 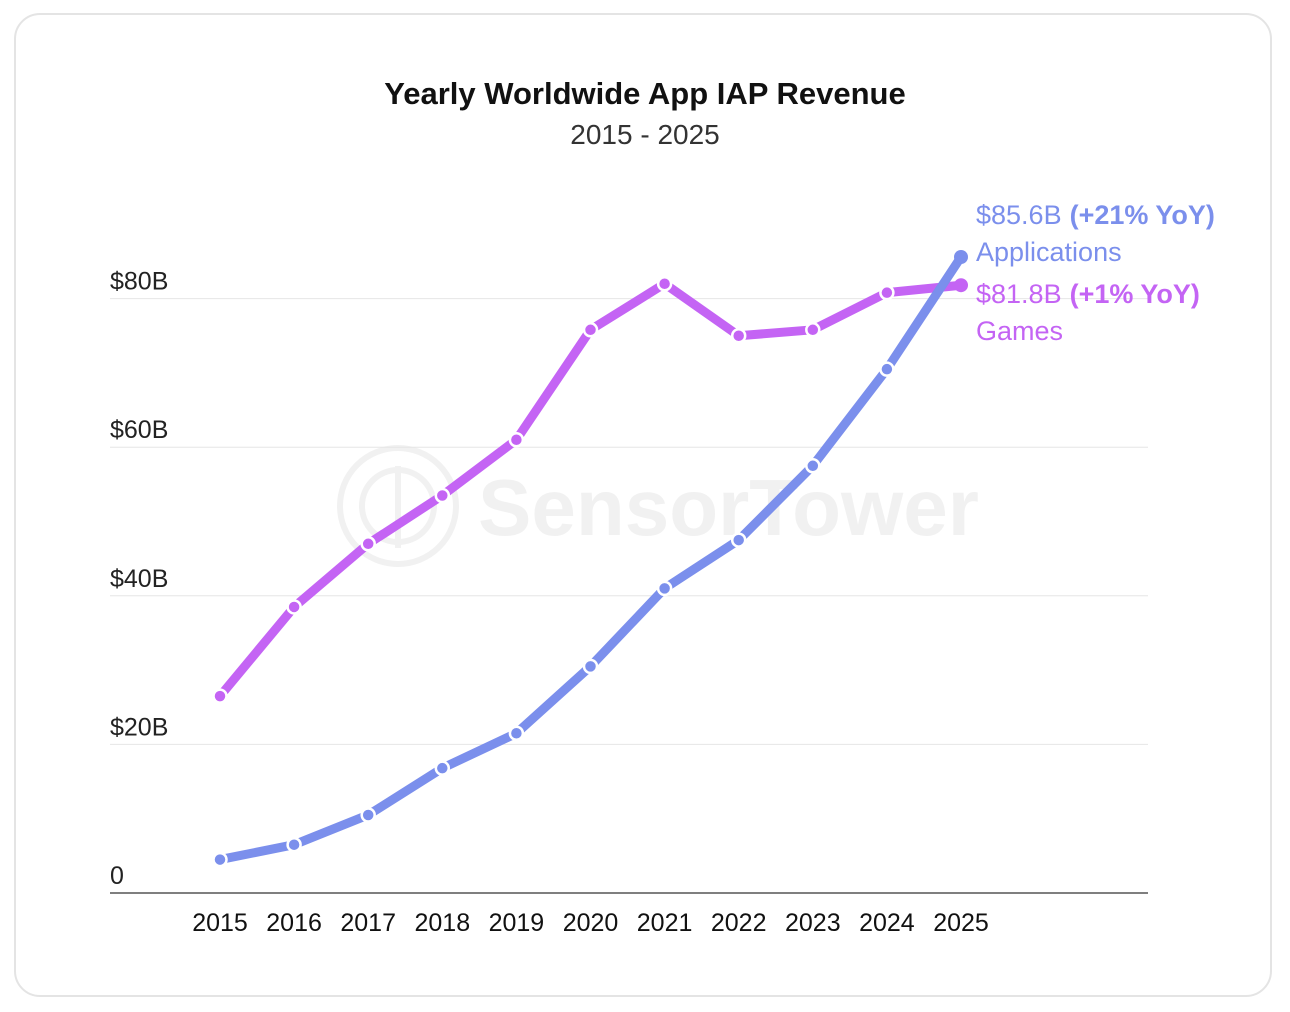 What do you see at coordinates (1019, 331) in the screenshot?
I see `annotation-games-name: Games` at bounding box center [1019, 331].